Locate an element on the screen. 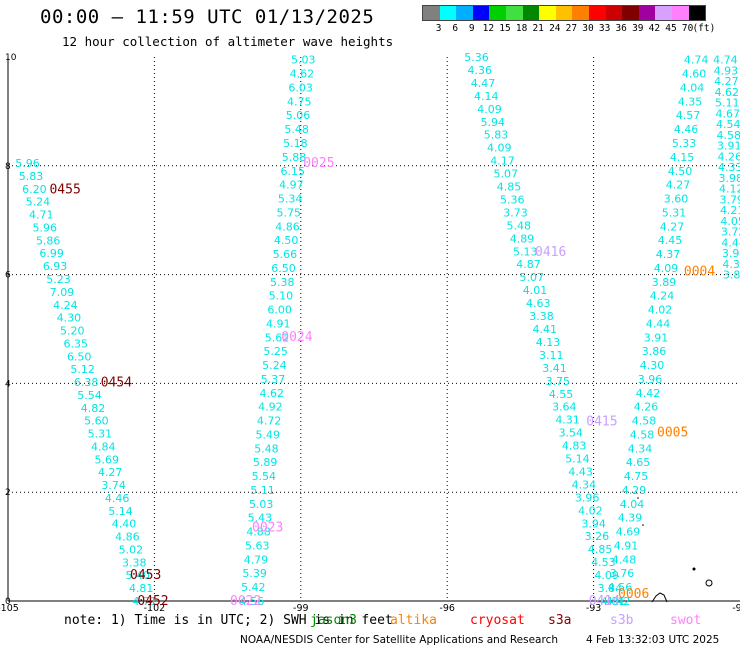 This screenshot has width=740, height=650. wave-height-value: 3.79 is located at coordinates (729, 199).